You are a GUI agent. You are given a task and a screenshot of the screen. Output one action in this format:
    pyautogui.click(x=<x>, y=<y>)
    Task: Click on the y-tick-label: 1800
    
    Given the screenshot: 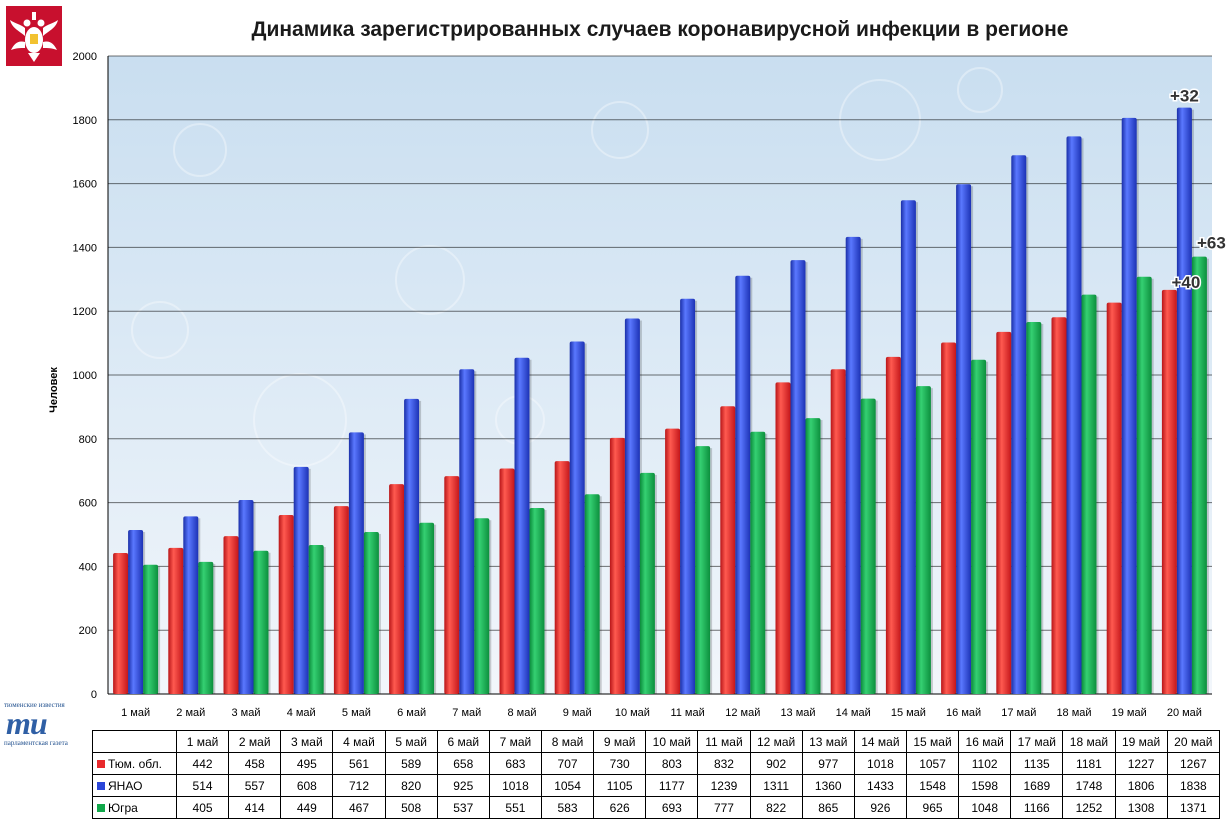 What is the action you would take?
    pyautogui.click(x=85, y=121)
    